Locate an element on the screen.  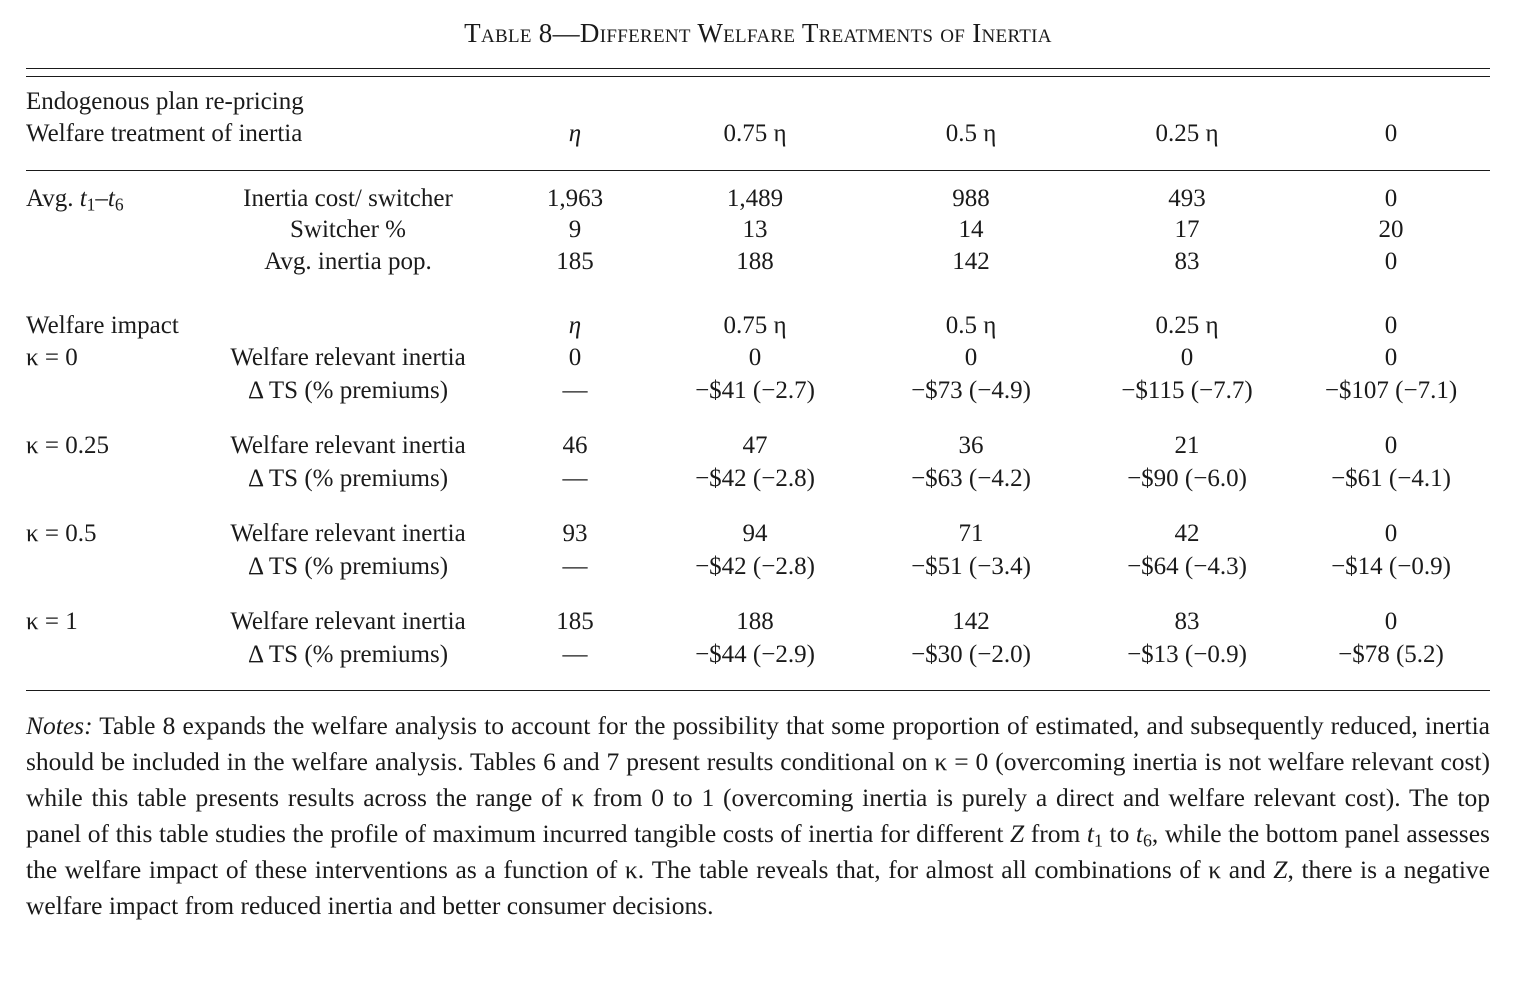
table-cell: −$13 (−0.9) is located at coordinates (1187, 654).